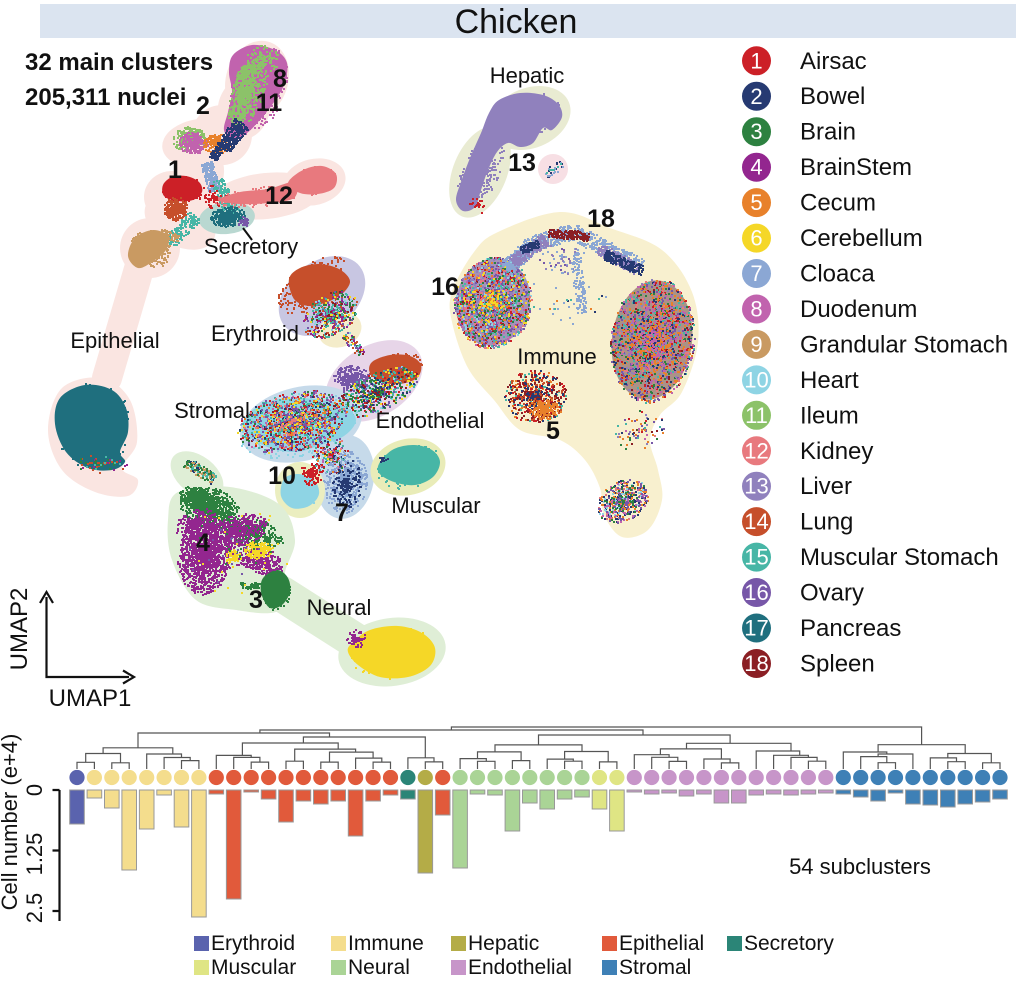 The image size is (1016, 984). Describe the element at coordinates (832, 593) in the screenshot. I see `svg-text: Ovary` at that location.